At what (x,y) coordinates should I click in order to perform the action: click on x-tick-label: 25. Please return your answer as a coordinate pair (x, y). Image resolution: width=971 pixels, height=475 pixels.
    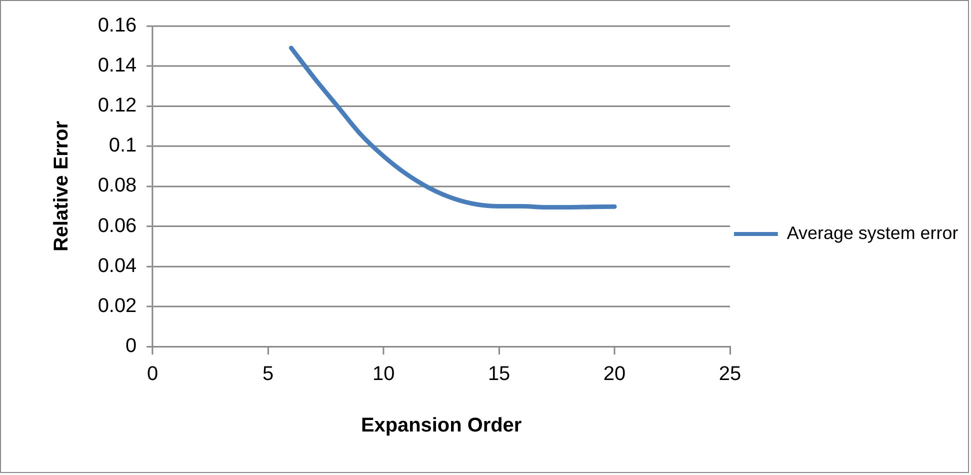
    Looking at the image, I should click on (730, 373).